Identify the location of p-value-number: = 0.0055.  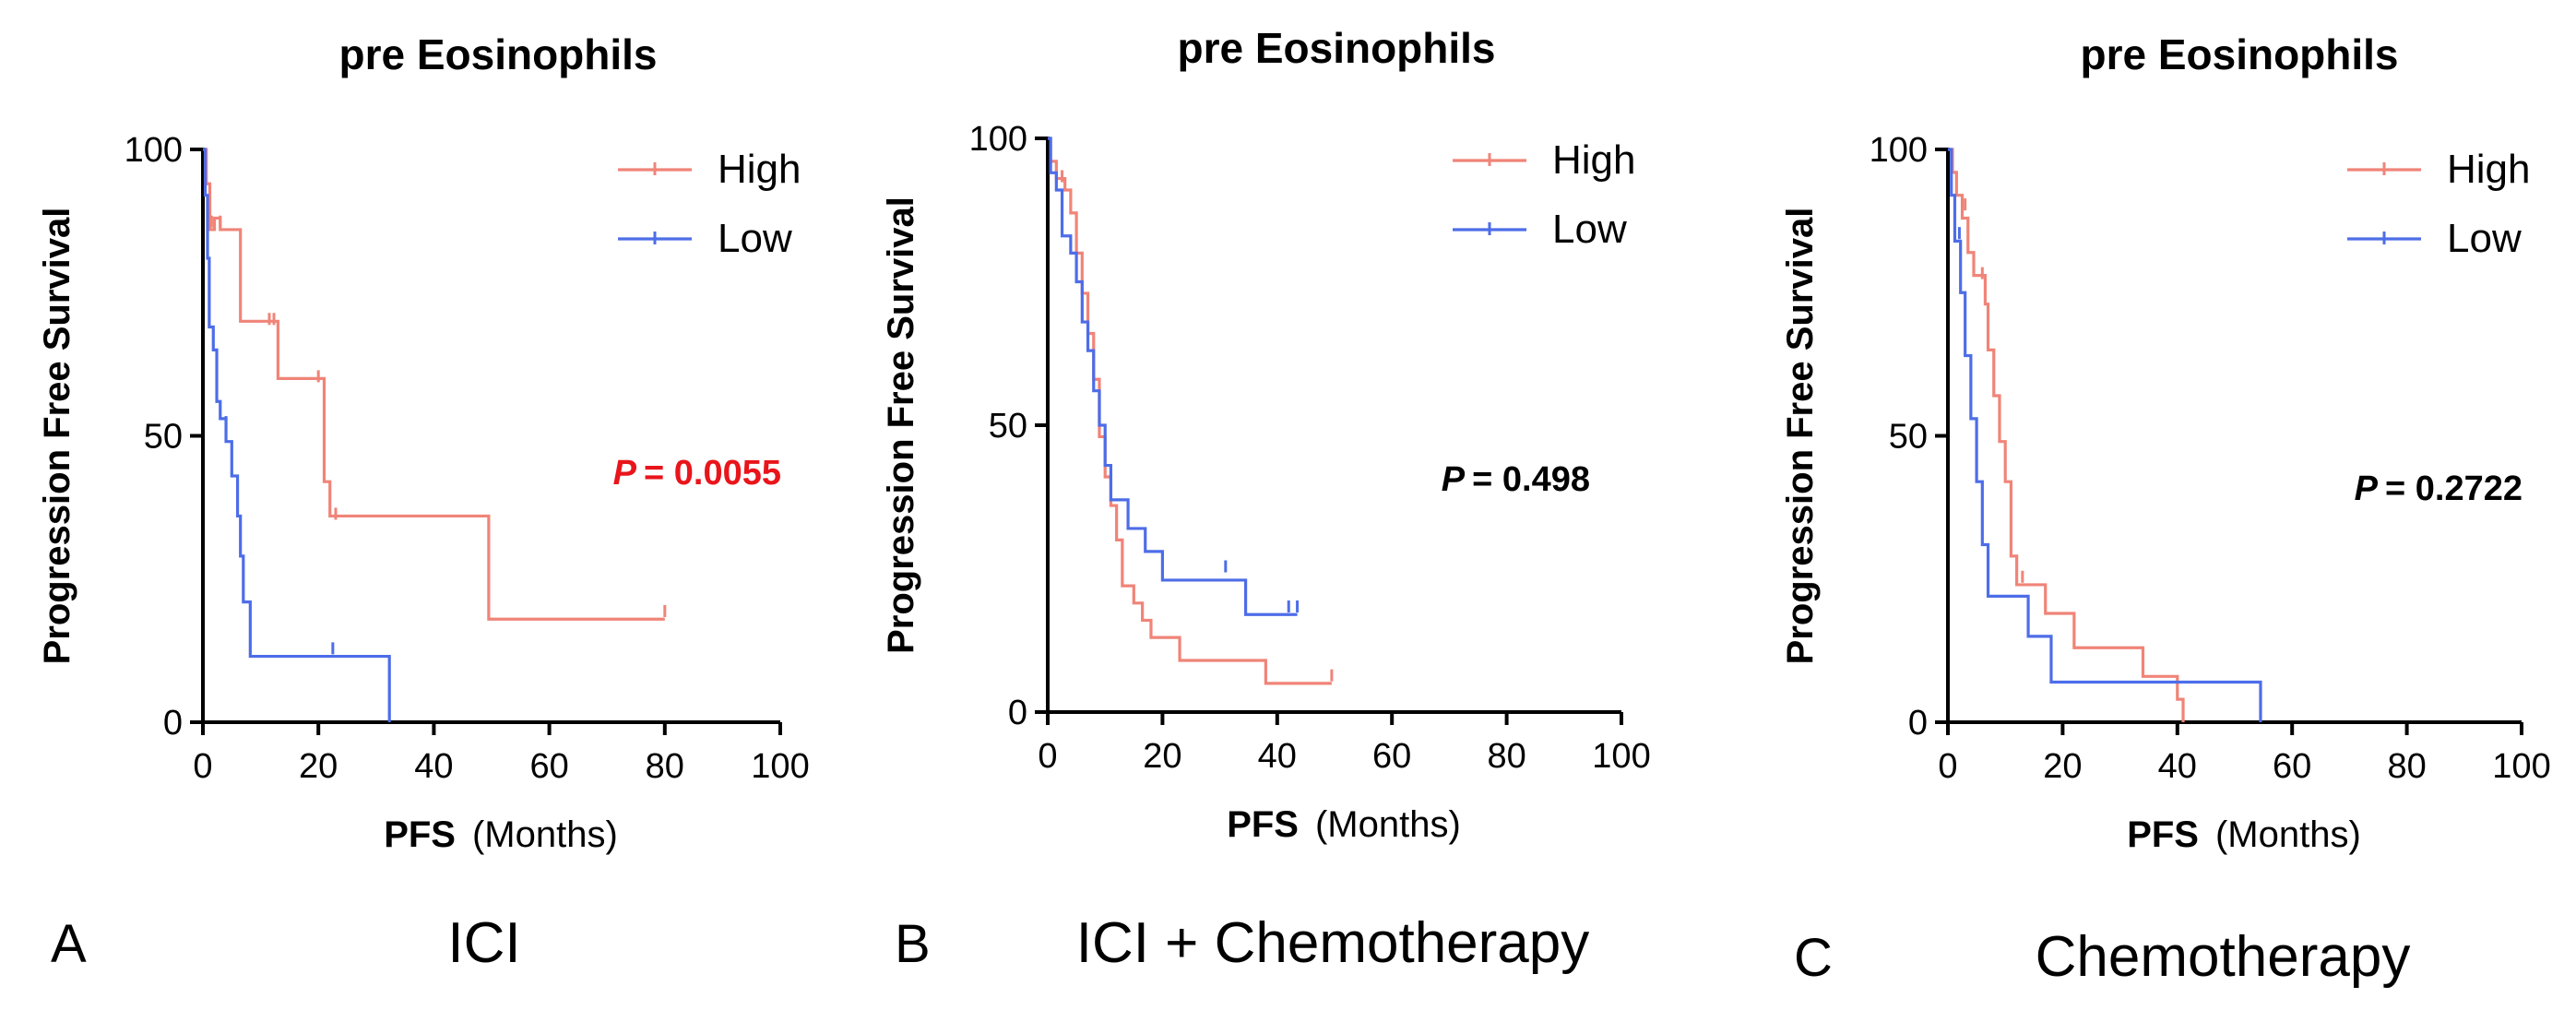
(712, 473).